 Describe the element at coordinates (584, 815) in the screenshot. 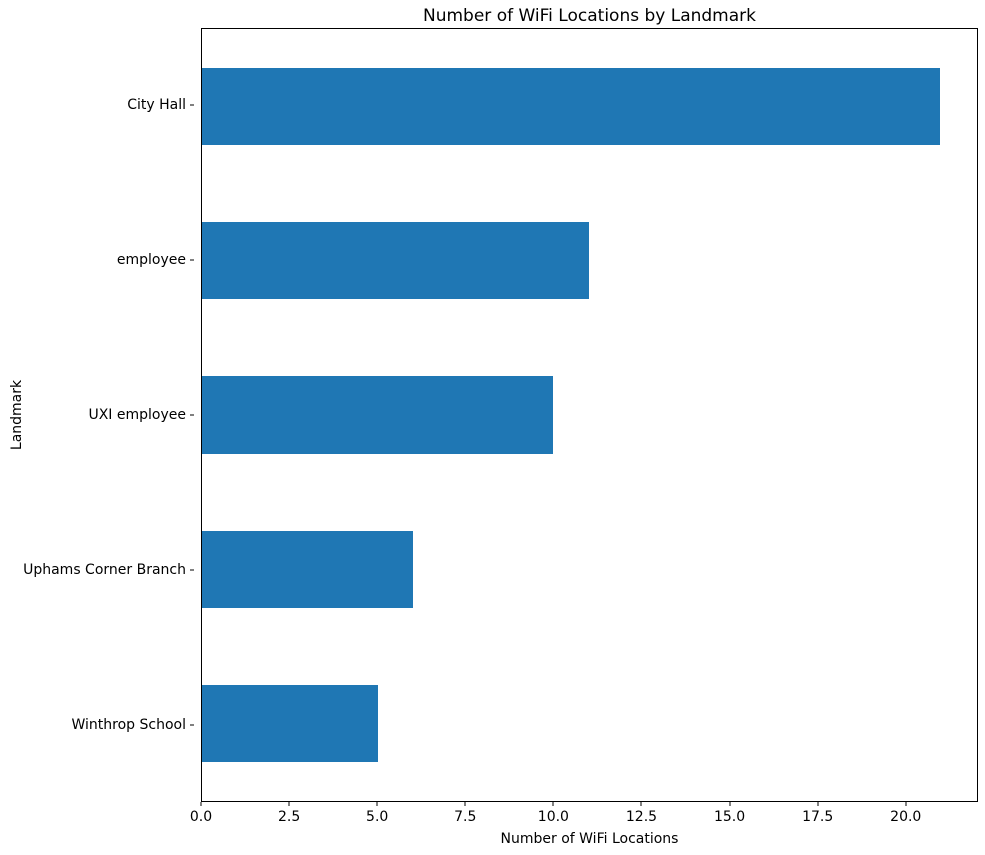

I see `x-axis-tick-labels: 0.0 2.5 5.0 7.5 10.0 12.5 15.0 17.5 20.0` at that location.